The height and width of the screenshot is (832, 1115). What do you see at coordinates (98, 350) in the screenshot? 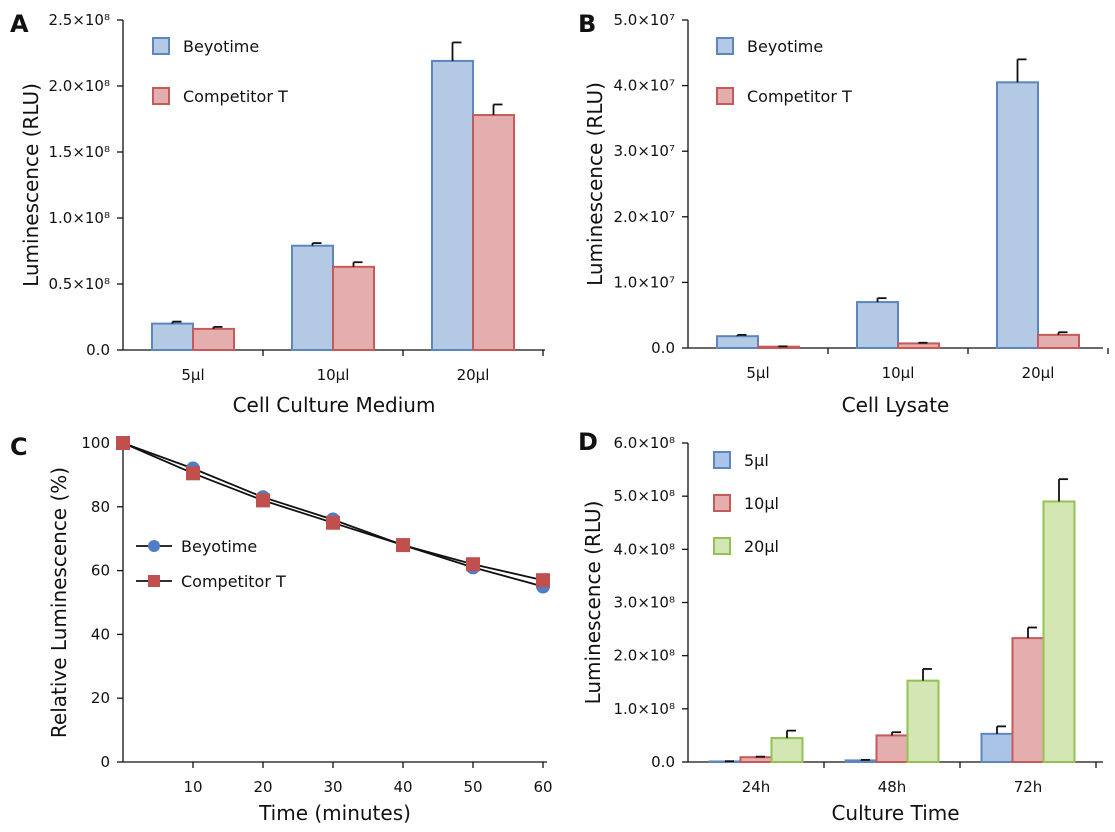
I see `y-tick-label-A: 0.0` at bounding box center [98, 350].